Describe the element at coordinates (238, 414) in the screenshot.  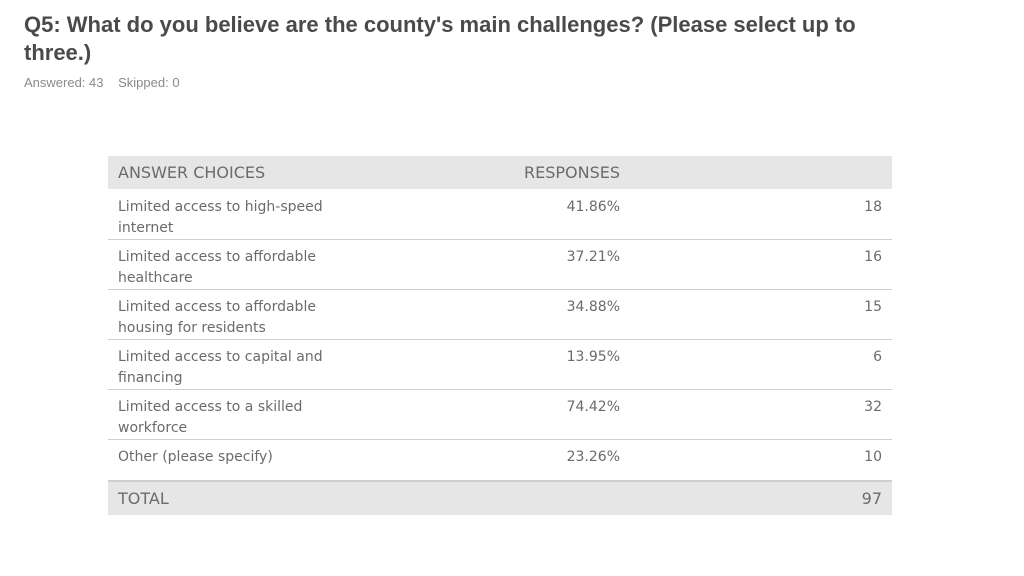
I see `answer-choice: Limited access to a skilled workforce` at that location.